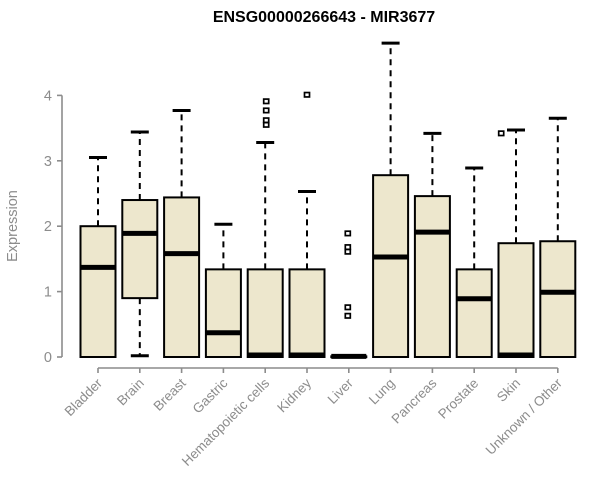 The image size is (600, 500). Describe the element at coordinates (170, 394) in the screenshot. I see `x-tick-label-breast: Breast` at that location.